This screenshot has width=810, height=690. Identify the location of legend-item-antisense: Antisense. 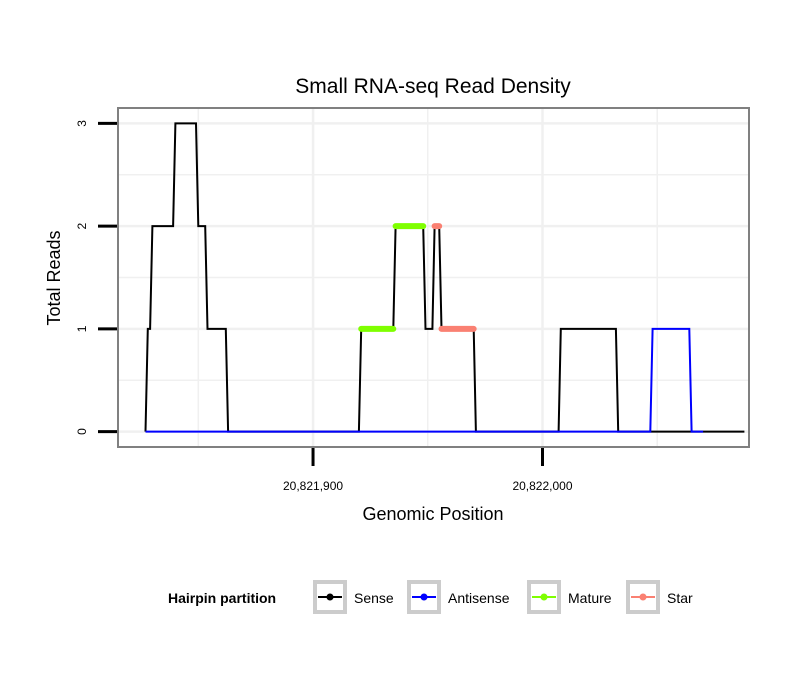
(458, 597).